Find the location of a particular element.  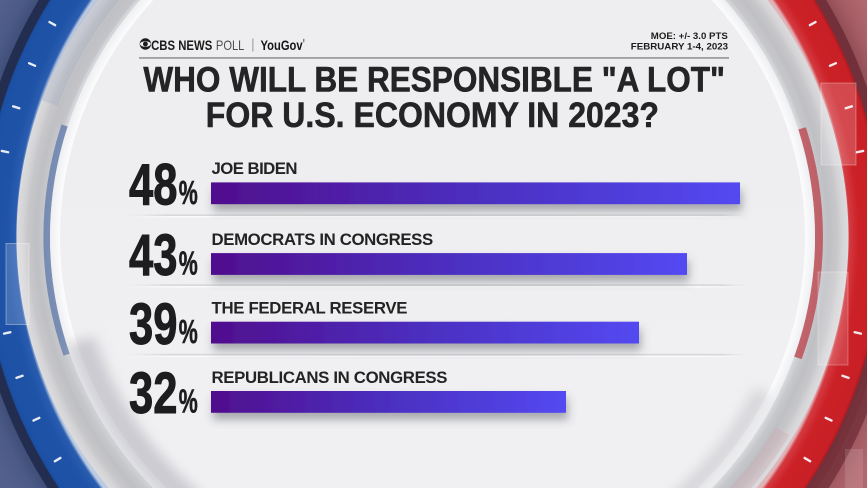

svg-text:WHO WILL BE RESPONSIBLE "A LOT: WHO WILL BE RESPONSIBLE "A LOT" is located at coordinates (434, 79).